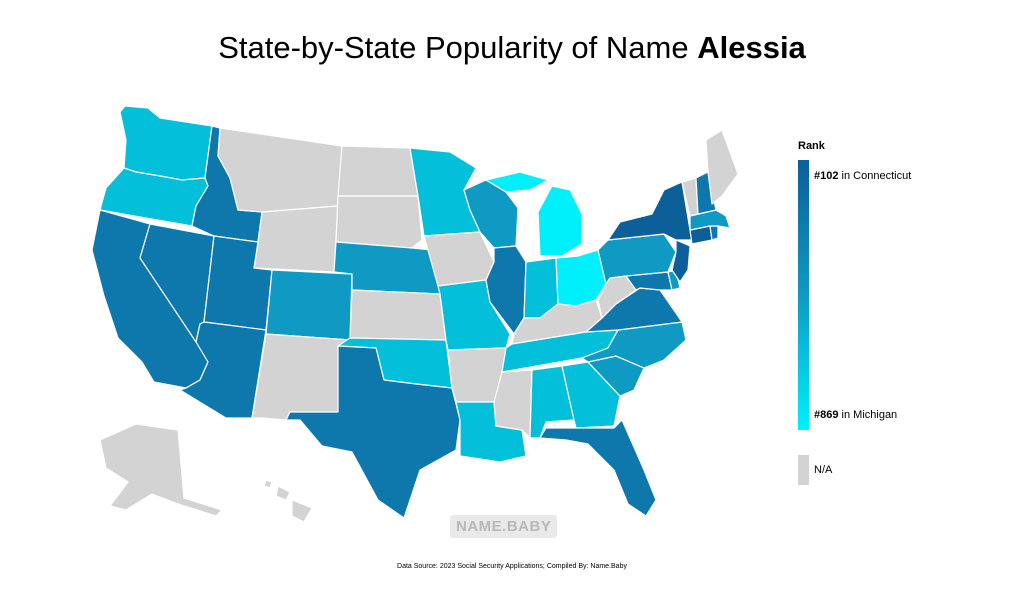 The image size is (1024, 600). What do you see at coordinates (378, 171) in the screenshot?
I see `state-north-dakota` at bounding box center [378, 171].